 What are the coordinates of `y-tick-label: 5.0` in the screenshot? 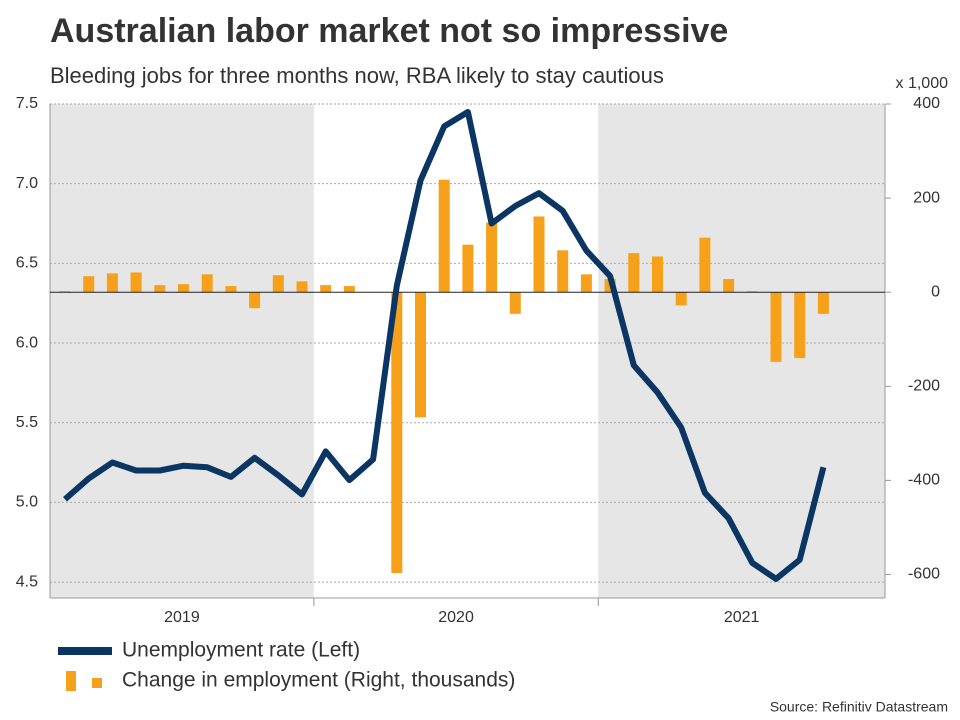 It's located at (27, 502).